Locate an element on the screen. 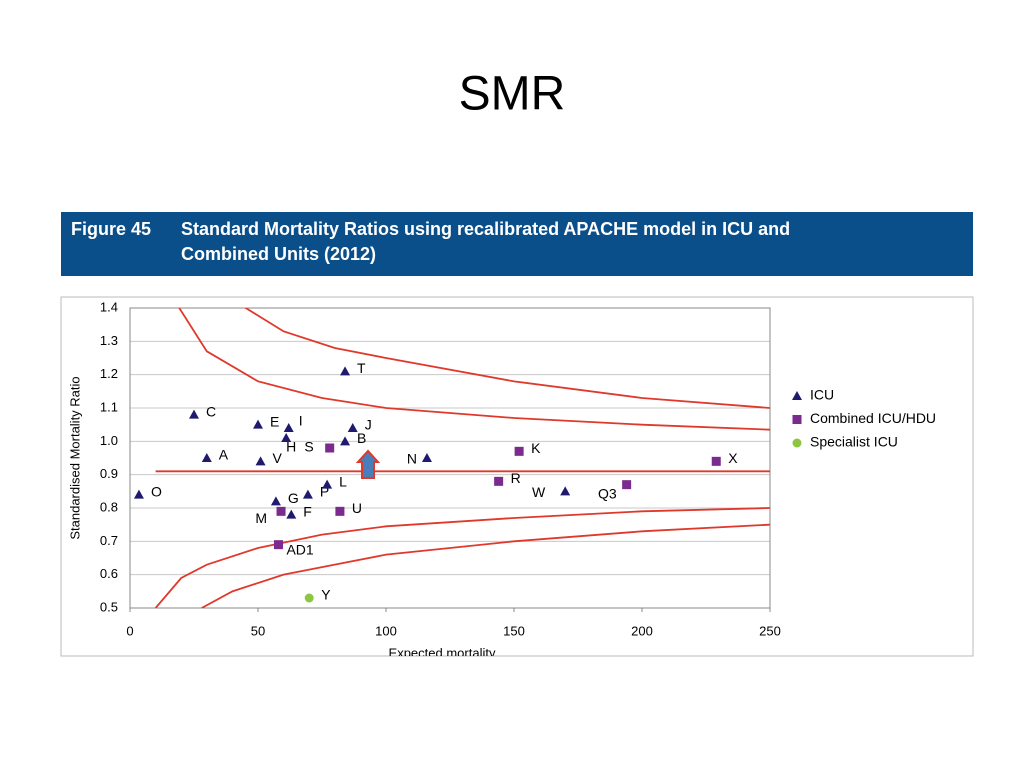 The image size is (1024, 773). point-label: X is located at coordinates (733, 458).